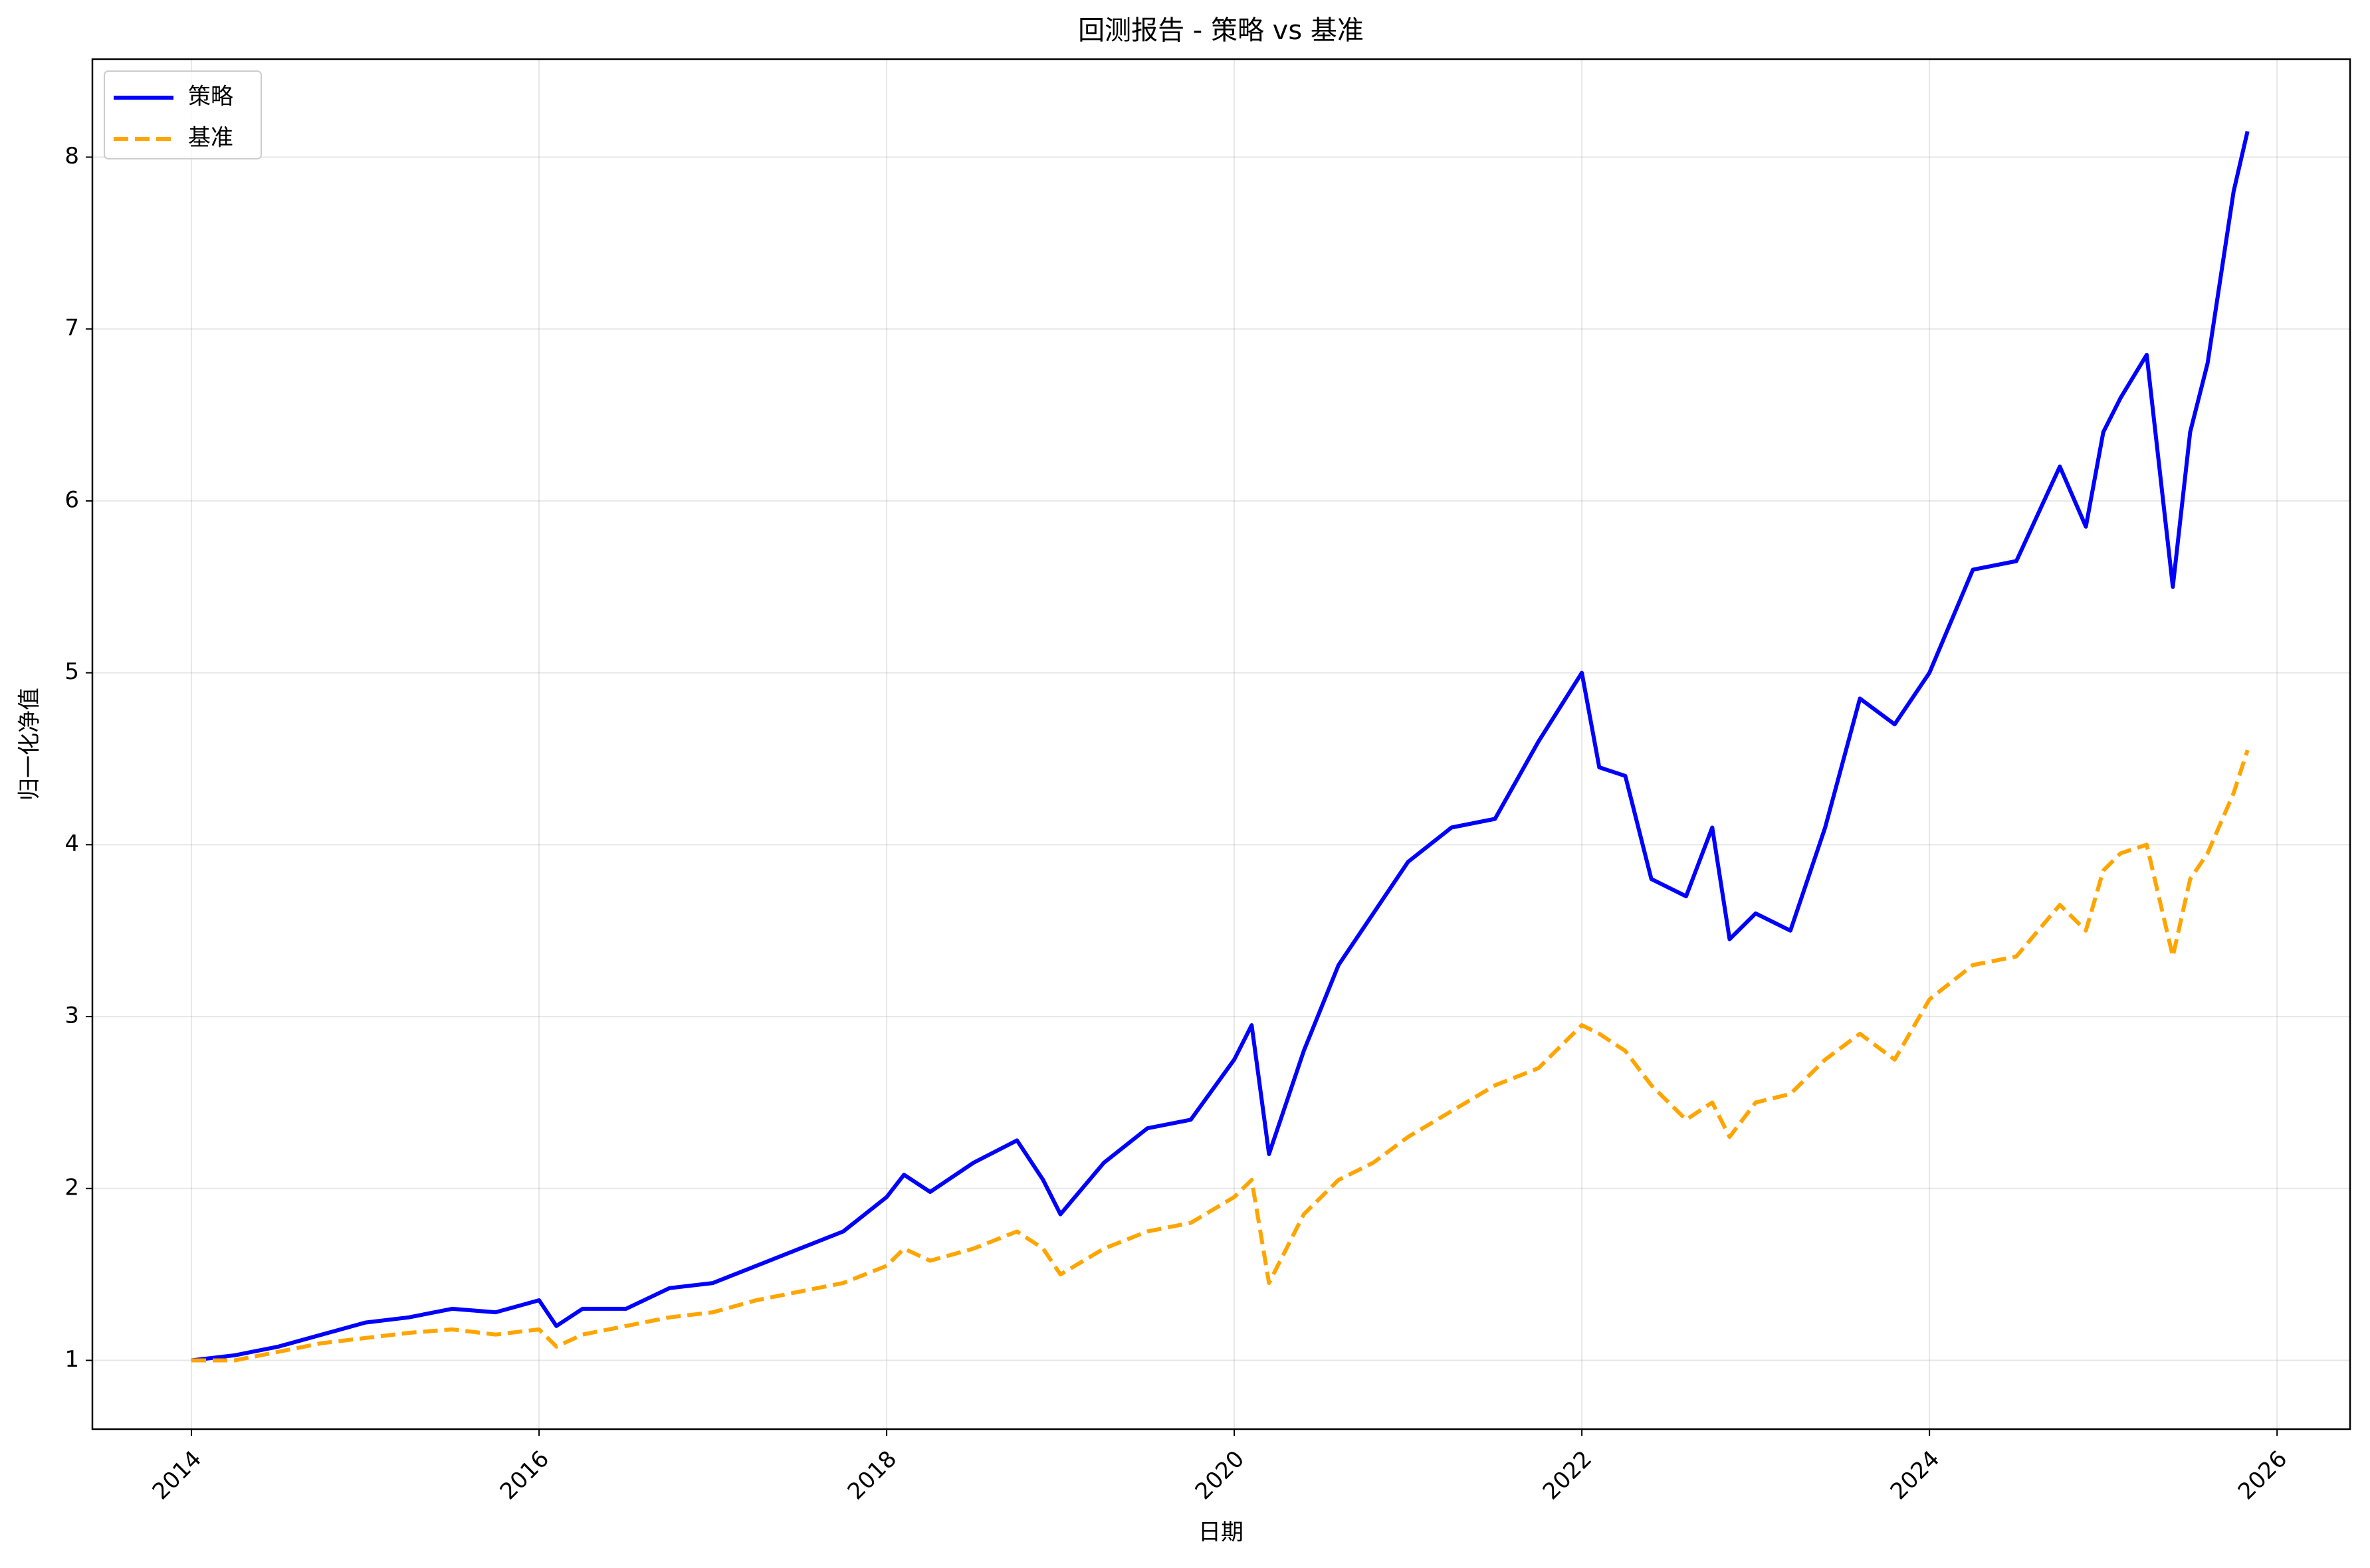 Image resolution: width=2370 pixels, height=1568 pixels. I want to click on y-tick-label: 8, so click(72, 156).